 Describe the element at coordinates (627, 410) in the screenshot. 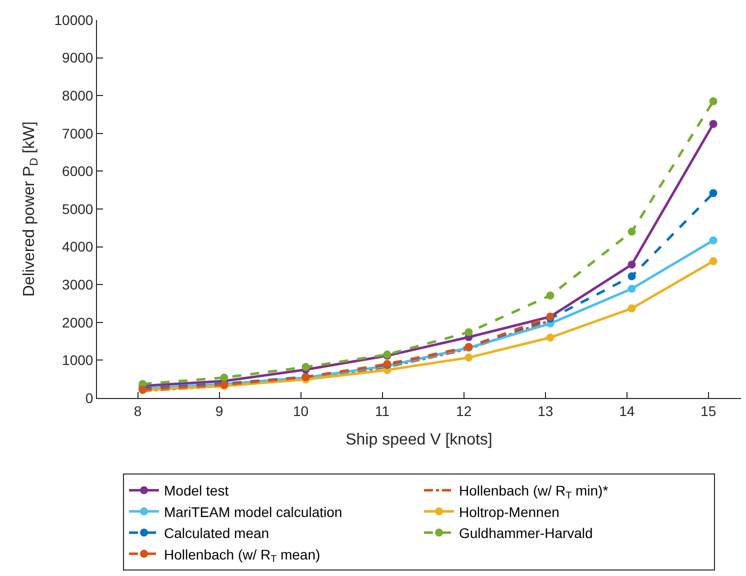

I see `x-tick-label: 14` at that location.